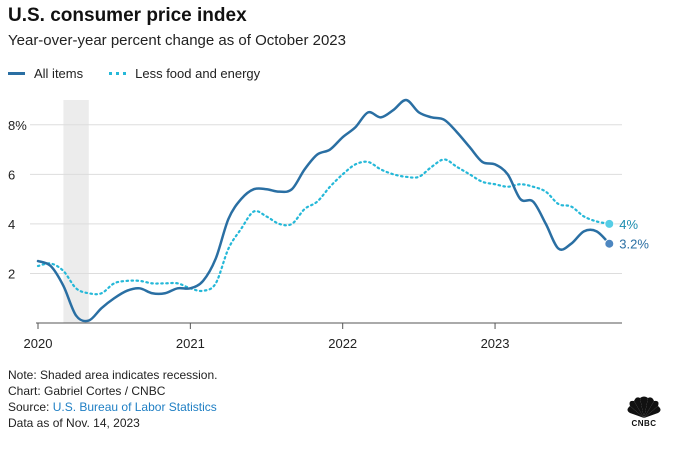 Image resolution: width=673 pixels, height=456 pixels. I want to click on x-tick-label: 2021, so click(190, 343).